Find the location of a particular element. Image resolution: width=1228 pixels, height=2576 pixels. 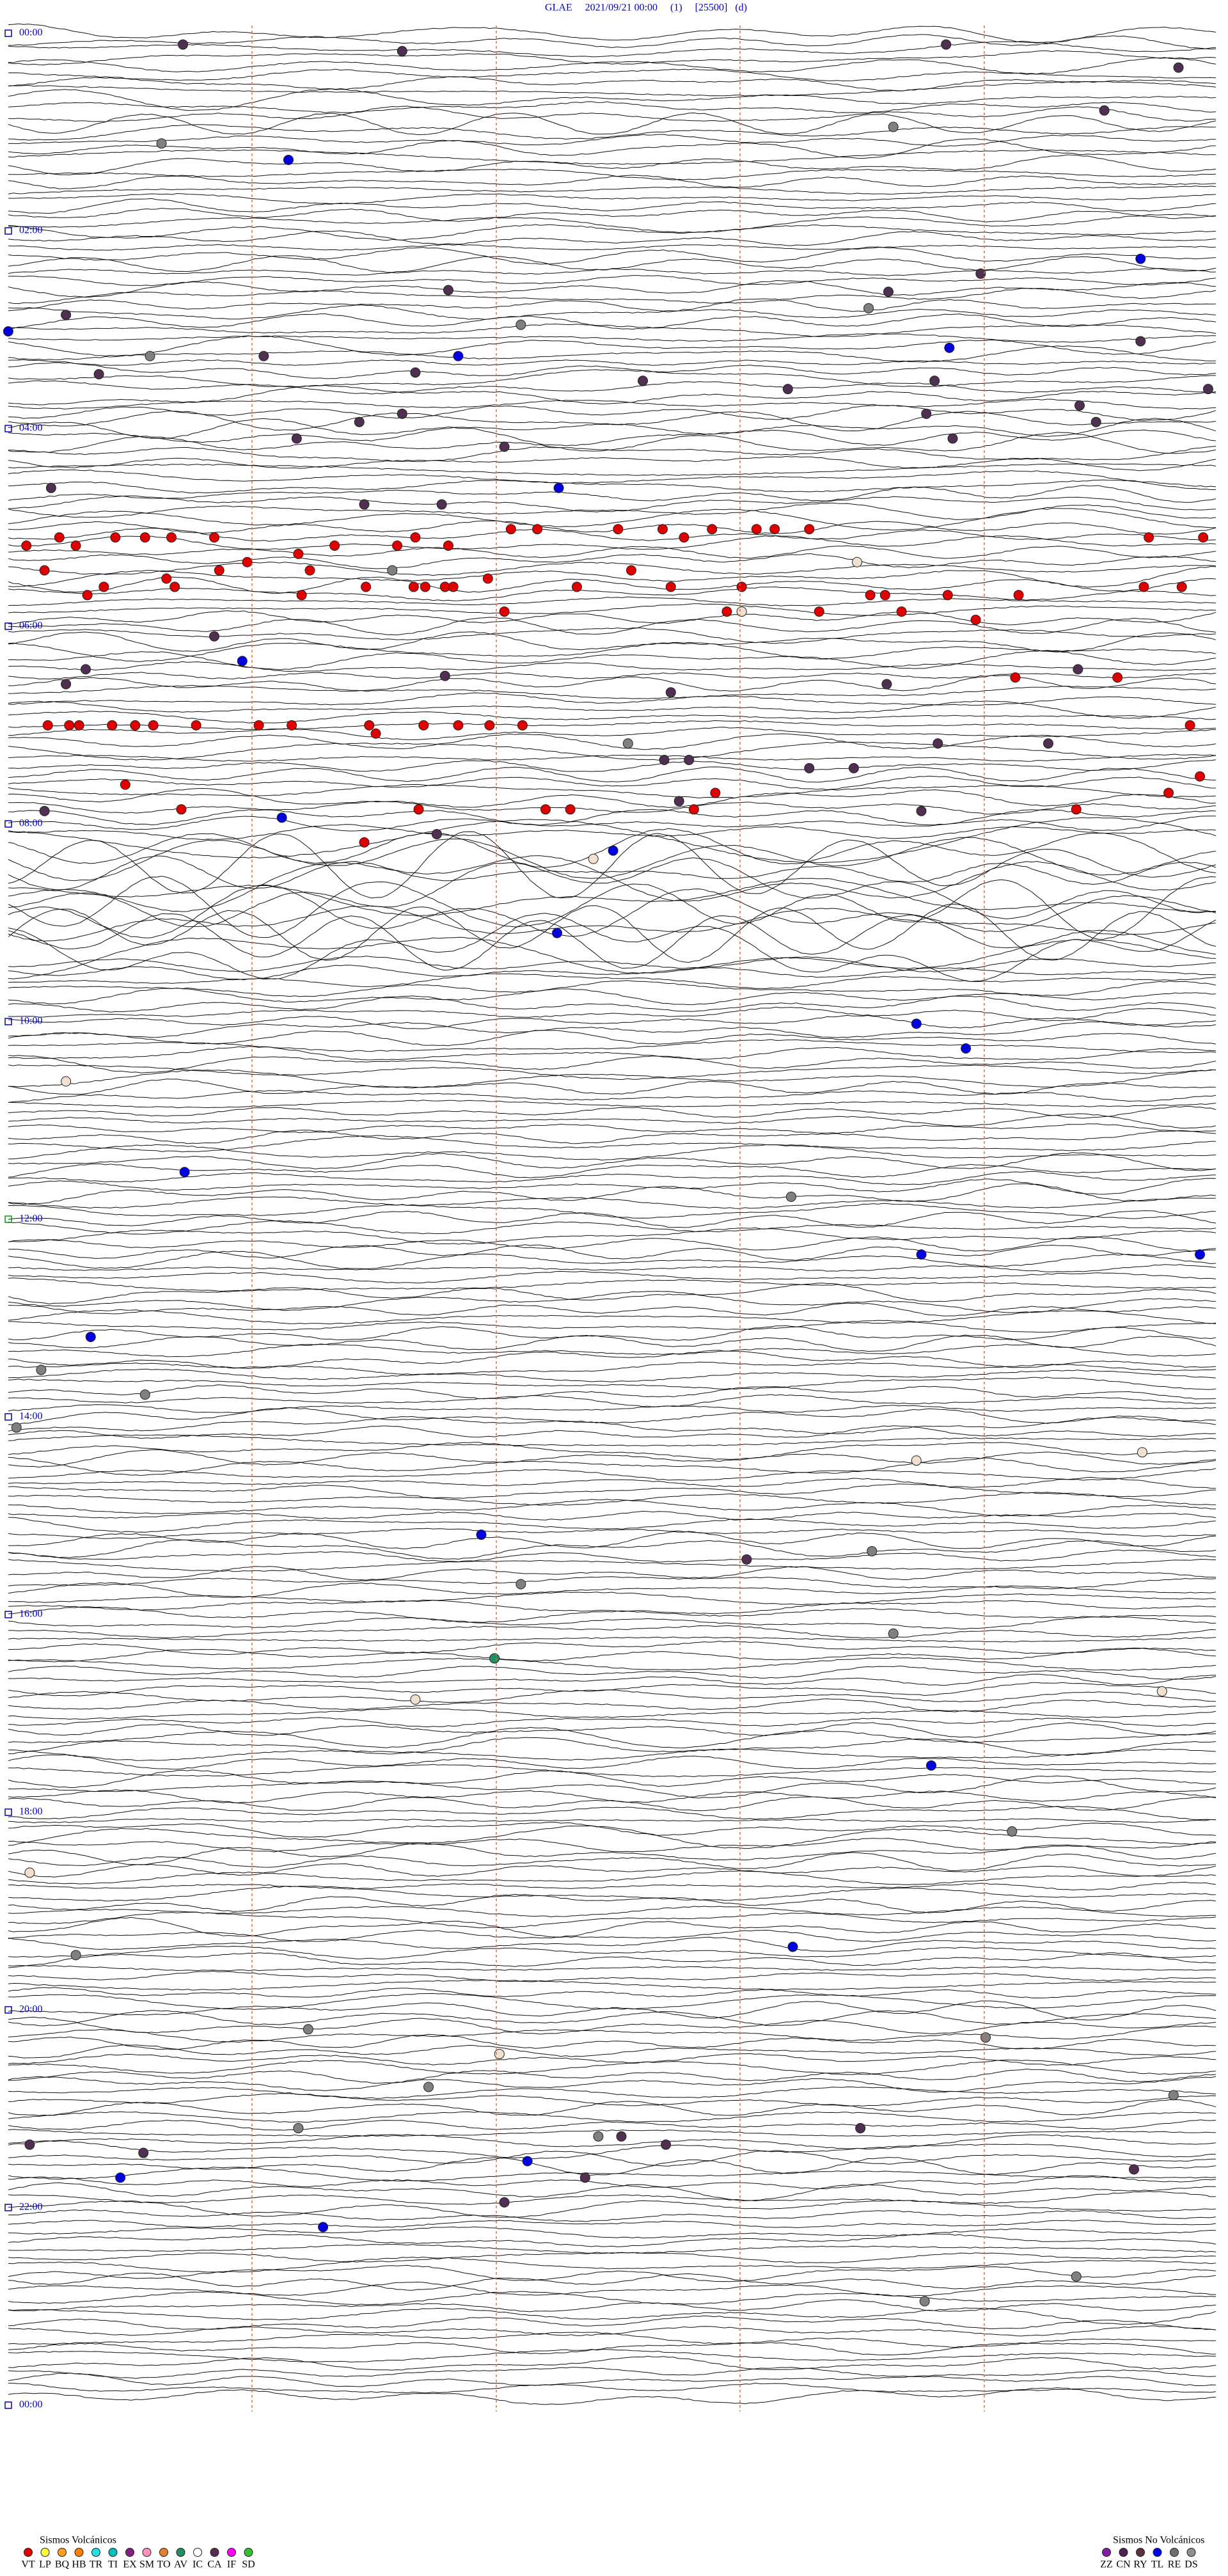

time-marker is located at coordinates (8, 1614).